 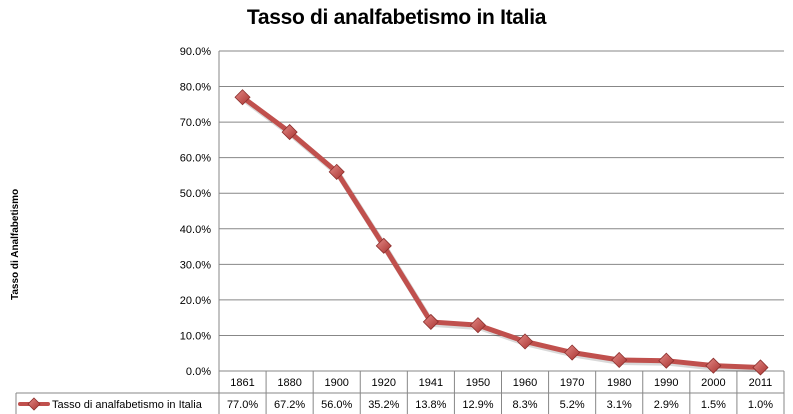 What do you see at coordinates (572, 405) in the screenshot?
I see `data-table-value: 5.2%` at bounding box center [572, 405].